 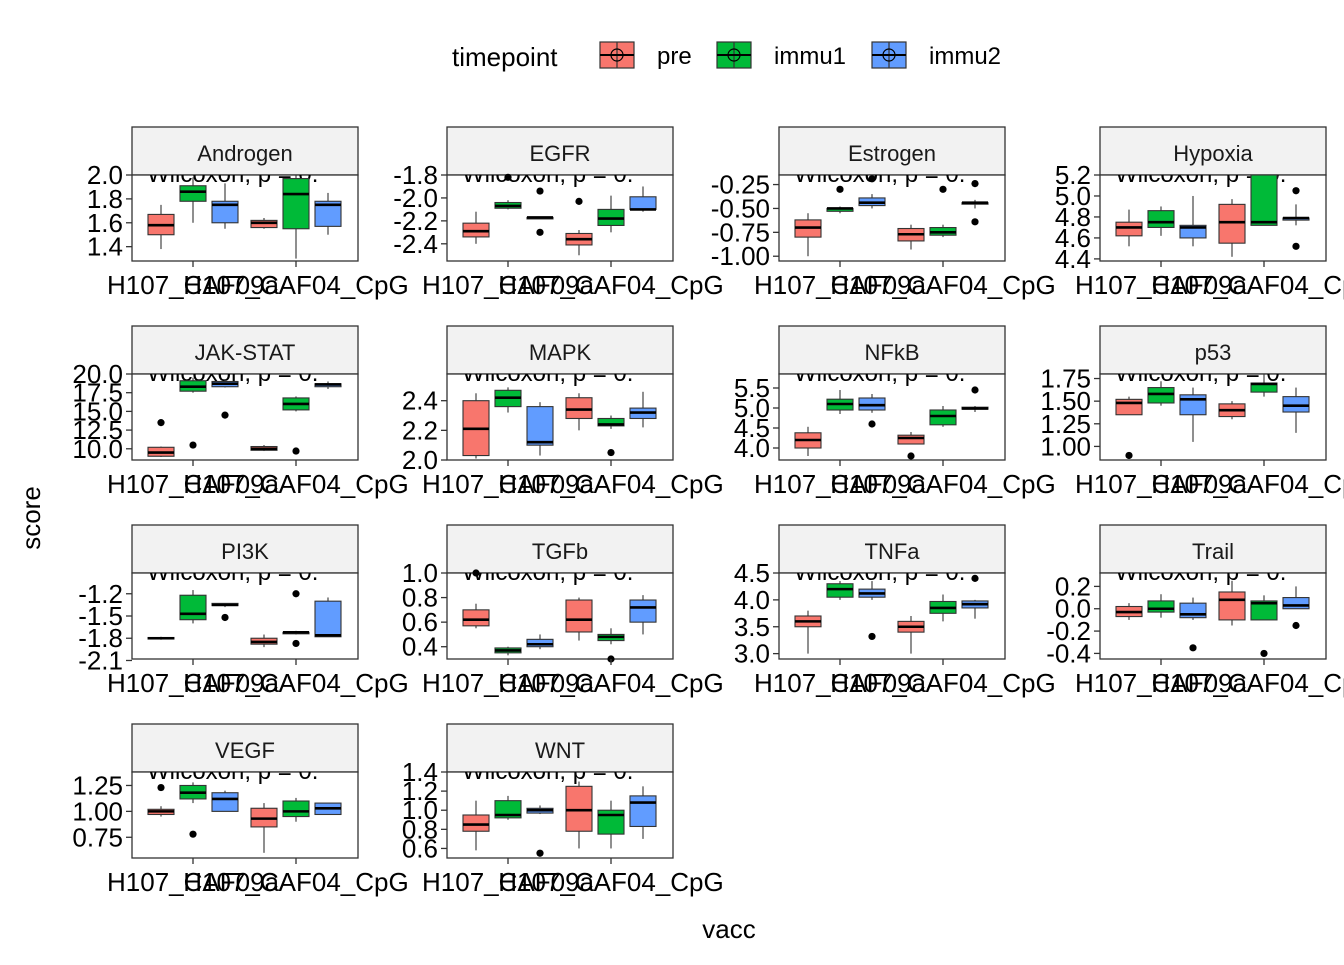 What do you see at coordinates (105, 199) in the screenshot?
I see `y-tick-label: 1.8` at bounding box center [105, 199].